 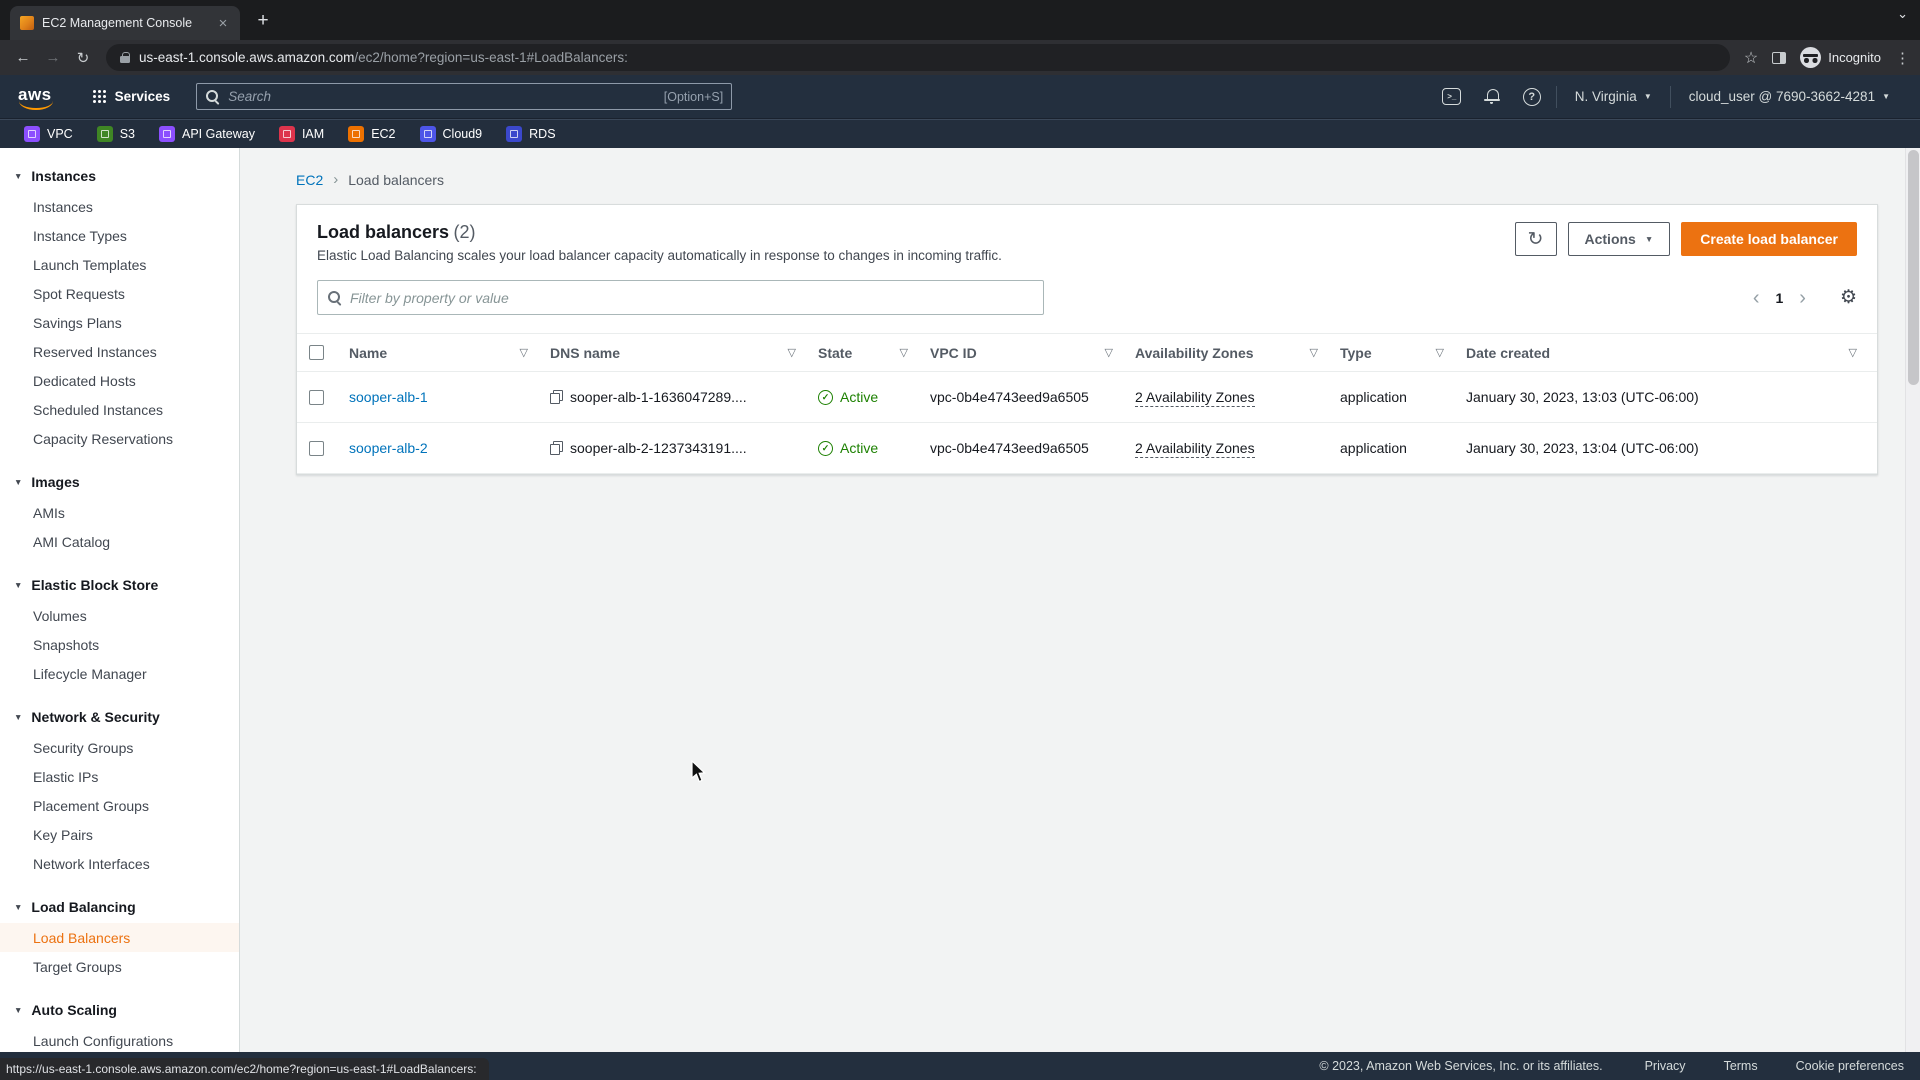 What do you see at coordinates (1080, 168) in the screenshot?
I see `breadcrumb: EC2 › Load balancers` at bounding box center [1080, 168].